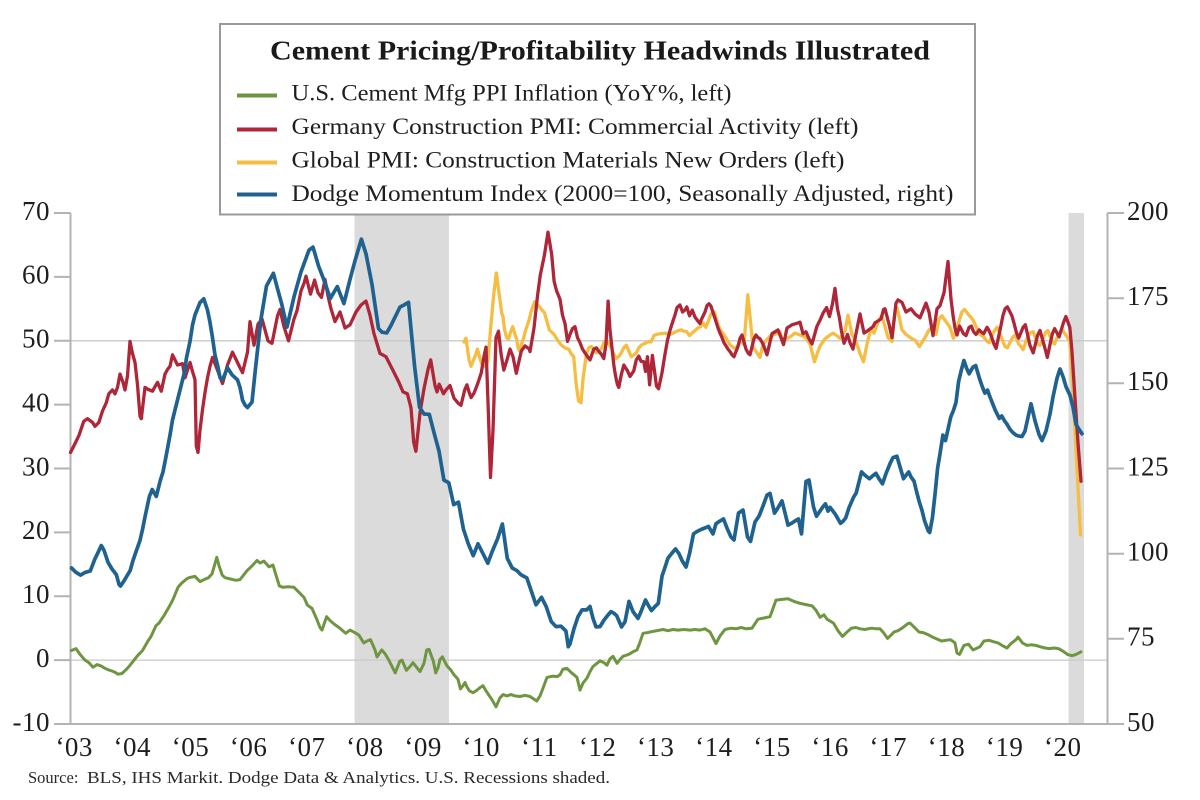  Describe the element at coordinates (249, 747) in the screenshot. I see `svg-text: ‘06` at that location.